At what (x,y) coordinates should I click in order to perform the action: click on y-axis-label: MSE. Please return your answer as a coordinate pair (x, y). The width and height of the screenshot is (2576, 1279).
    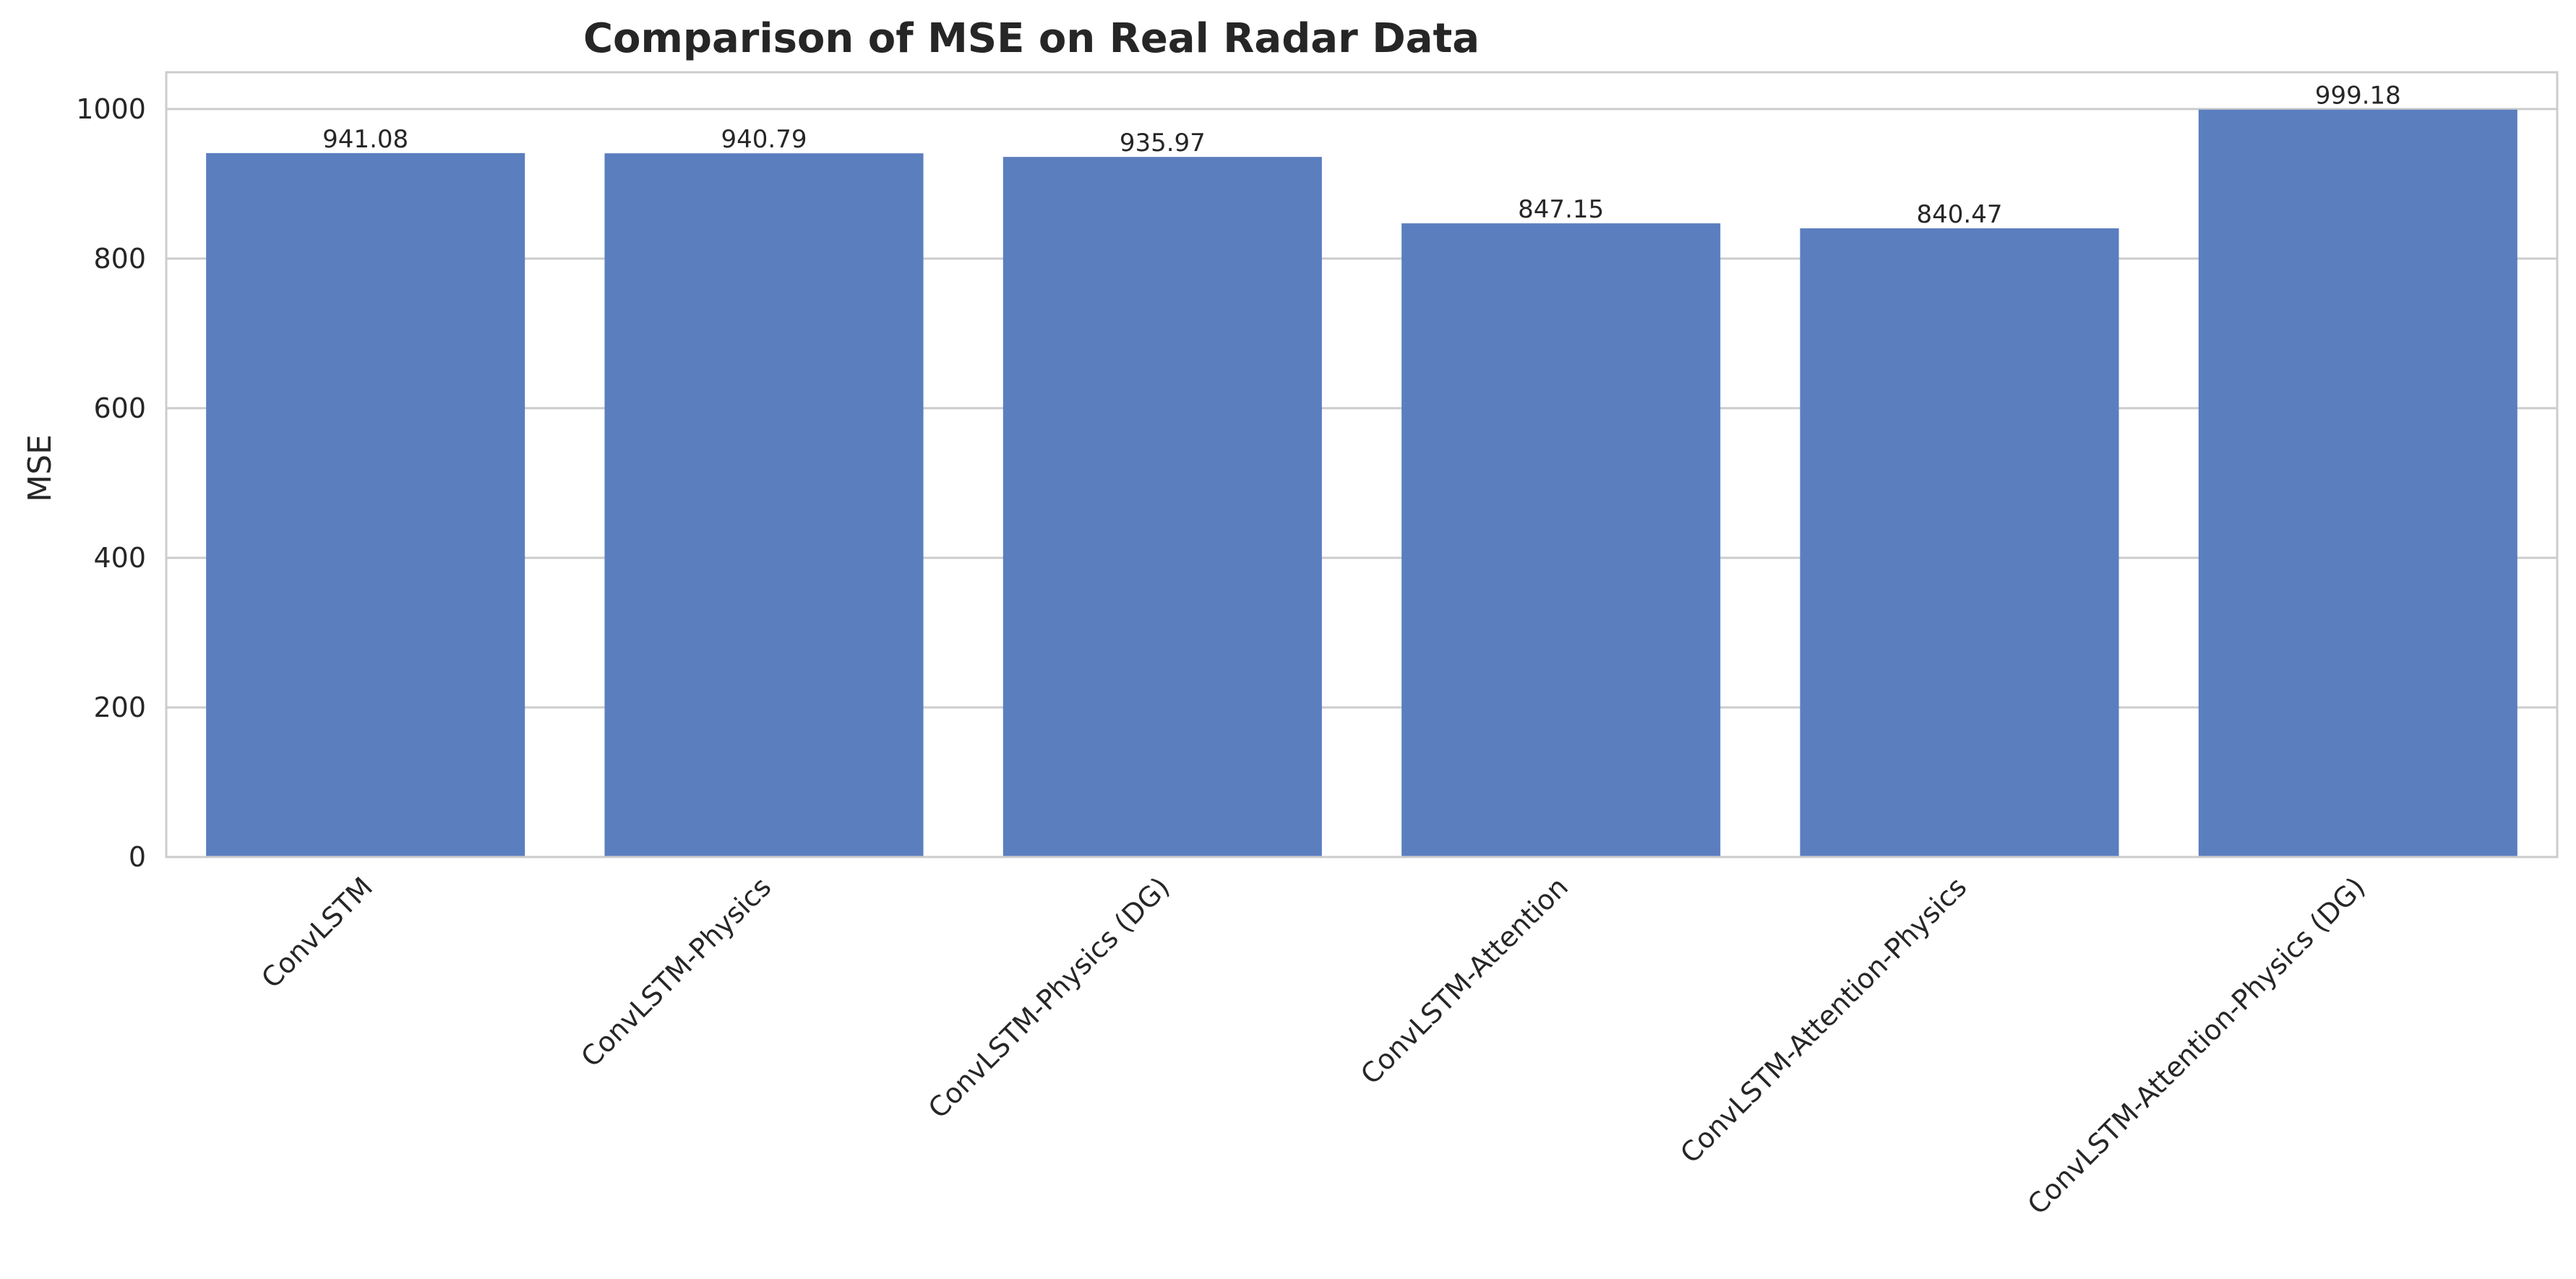
    Looking at the image, I should click on (40, 468).